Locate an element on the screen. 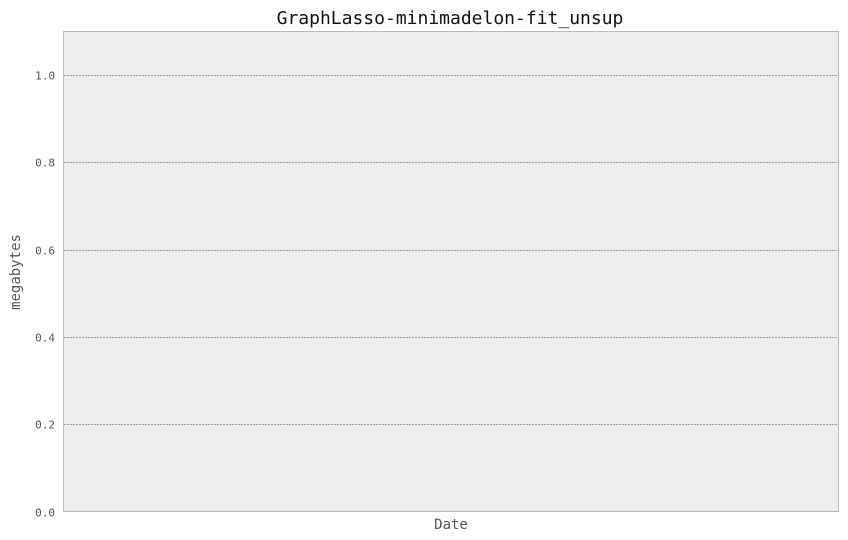 This screenshot has height=540, width=848. y-tick-label: 1.0 is located at coordinates (45, 76).